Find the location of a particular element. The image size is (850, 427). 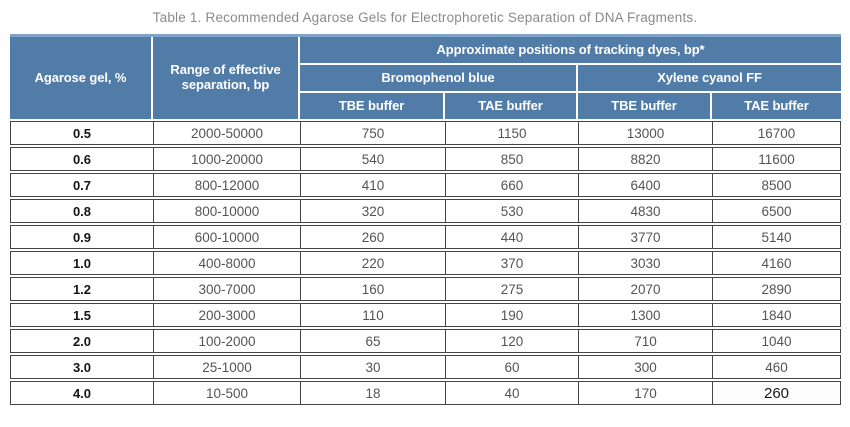

table-row: 0.7 800-12000 410 660 6400 8500 is located at coordinates (425, 185).